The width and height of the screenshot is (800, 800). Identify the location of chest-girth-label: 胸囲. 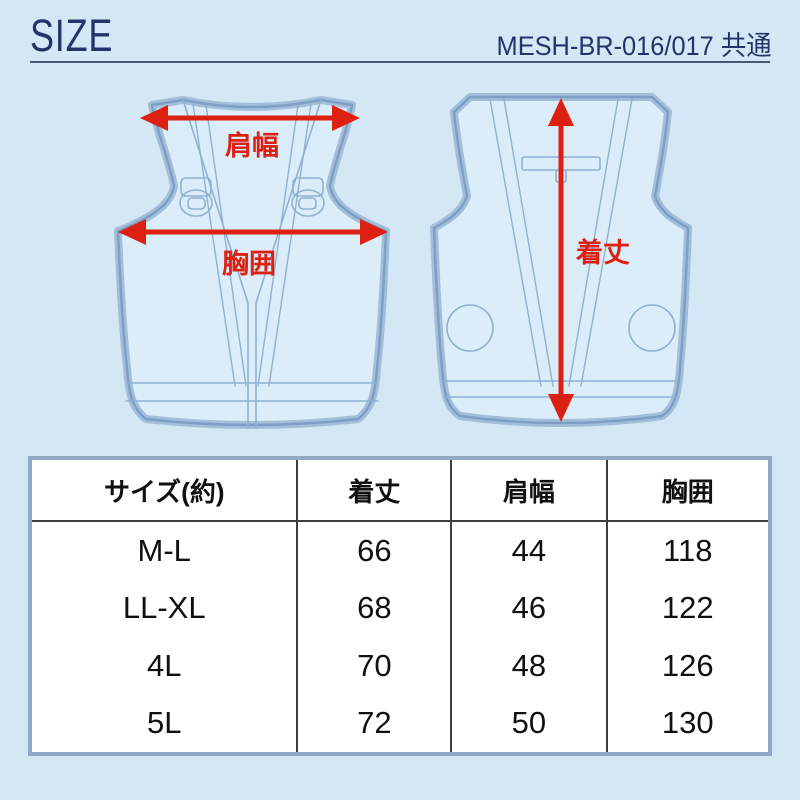
(249, 264).